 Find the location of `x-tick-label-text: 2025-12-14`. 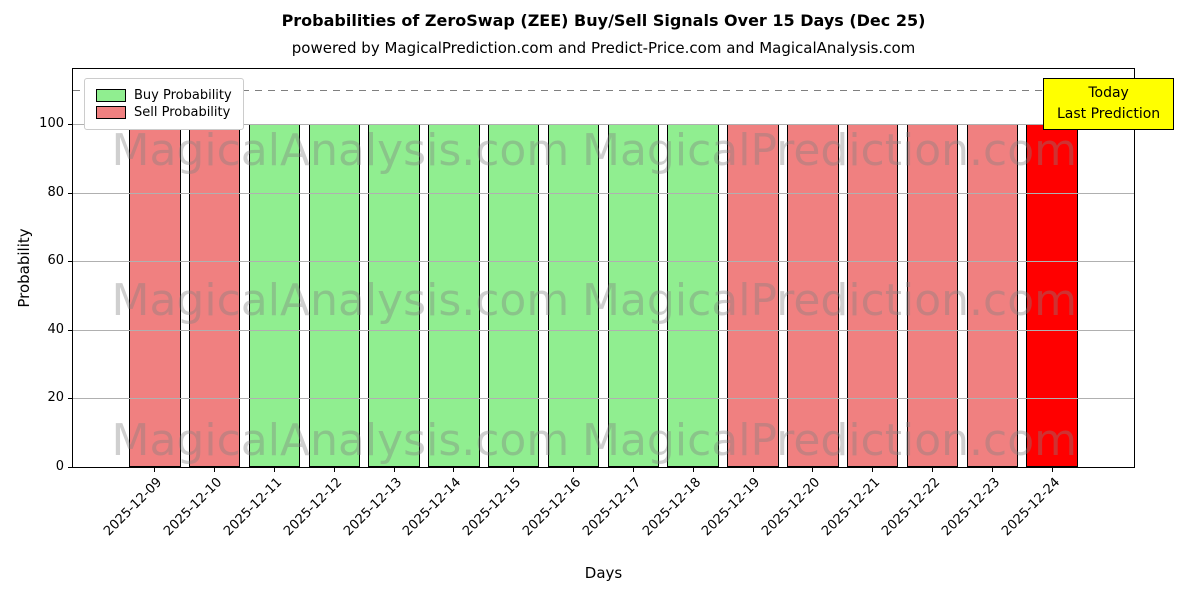

x-tick-label-text: 2025-12-14 is located at coordinates (432, 507).